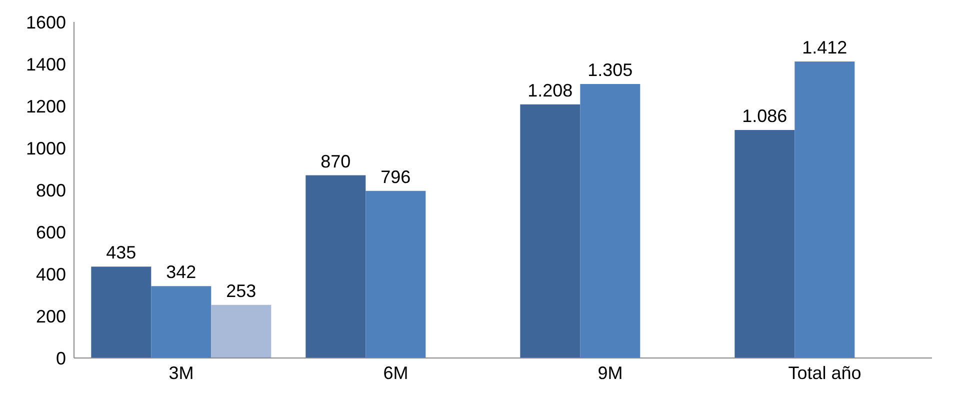  I want to click on x-tick-label: Total año, so click(825, 372).